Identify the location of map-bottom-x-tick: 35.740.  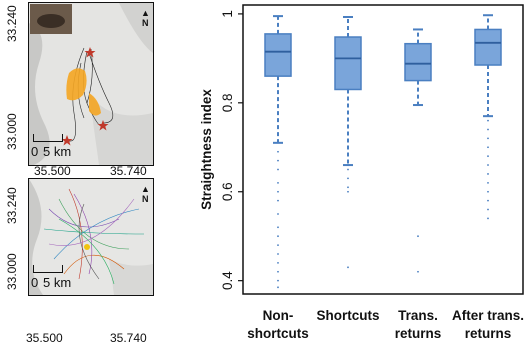
(128, 338).